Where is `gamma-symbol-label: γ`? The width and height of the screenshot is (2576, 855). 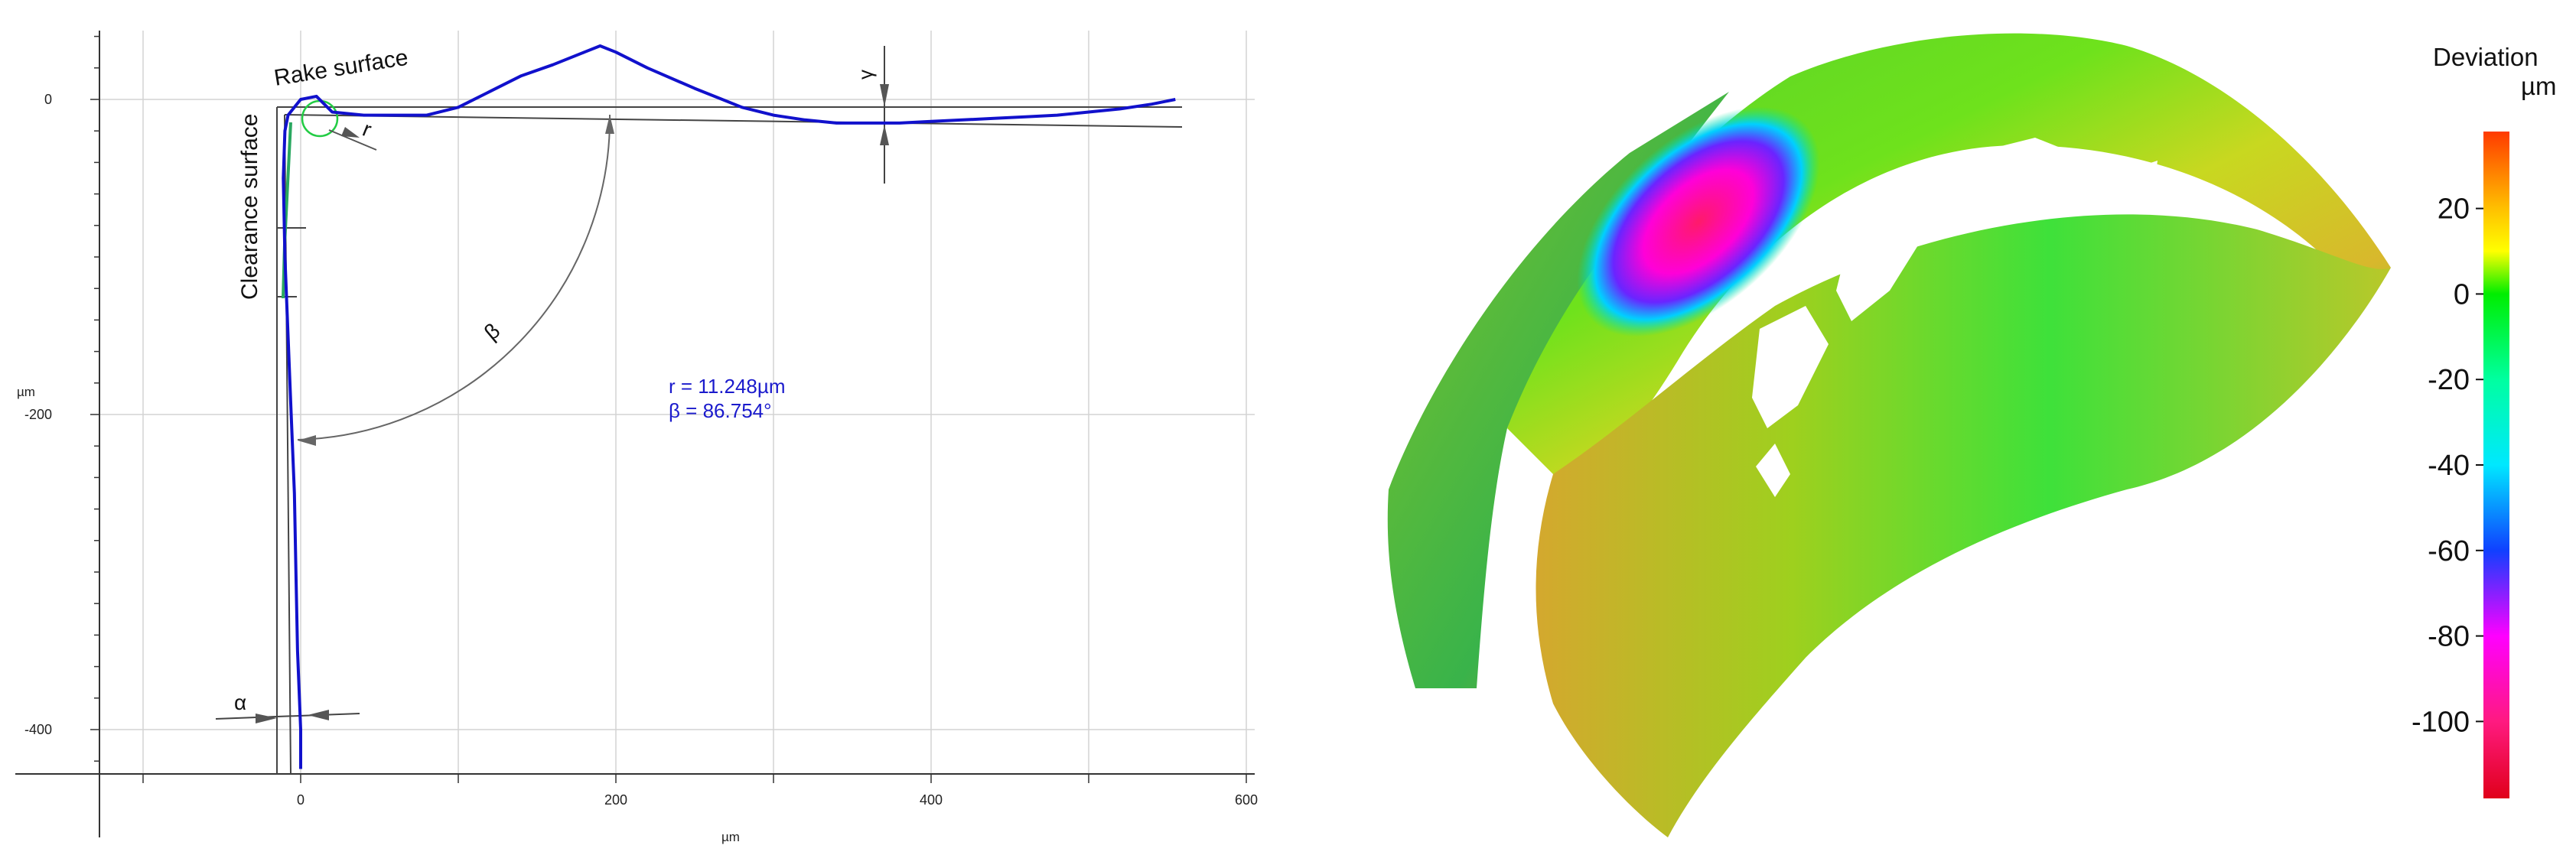 gamma-symbol-label: γ is located at coordinates (866, 75).